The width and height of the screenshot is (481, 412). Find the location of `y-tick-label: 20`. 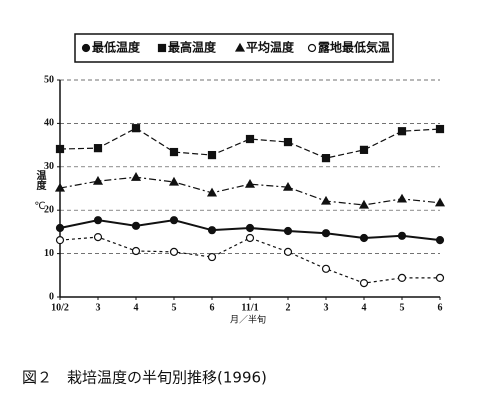

y-tick-label: 20 is located at coordinates (49, 209).